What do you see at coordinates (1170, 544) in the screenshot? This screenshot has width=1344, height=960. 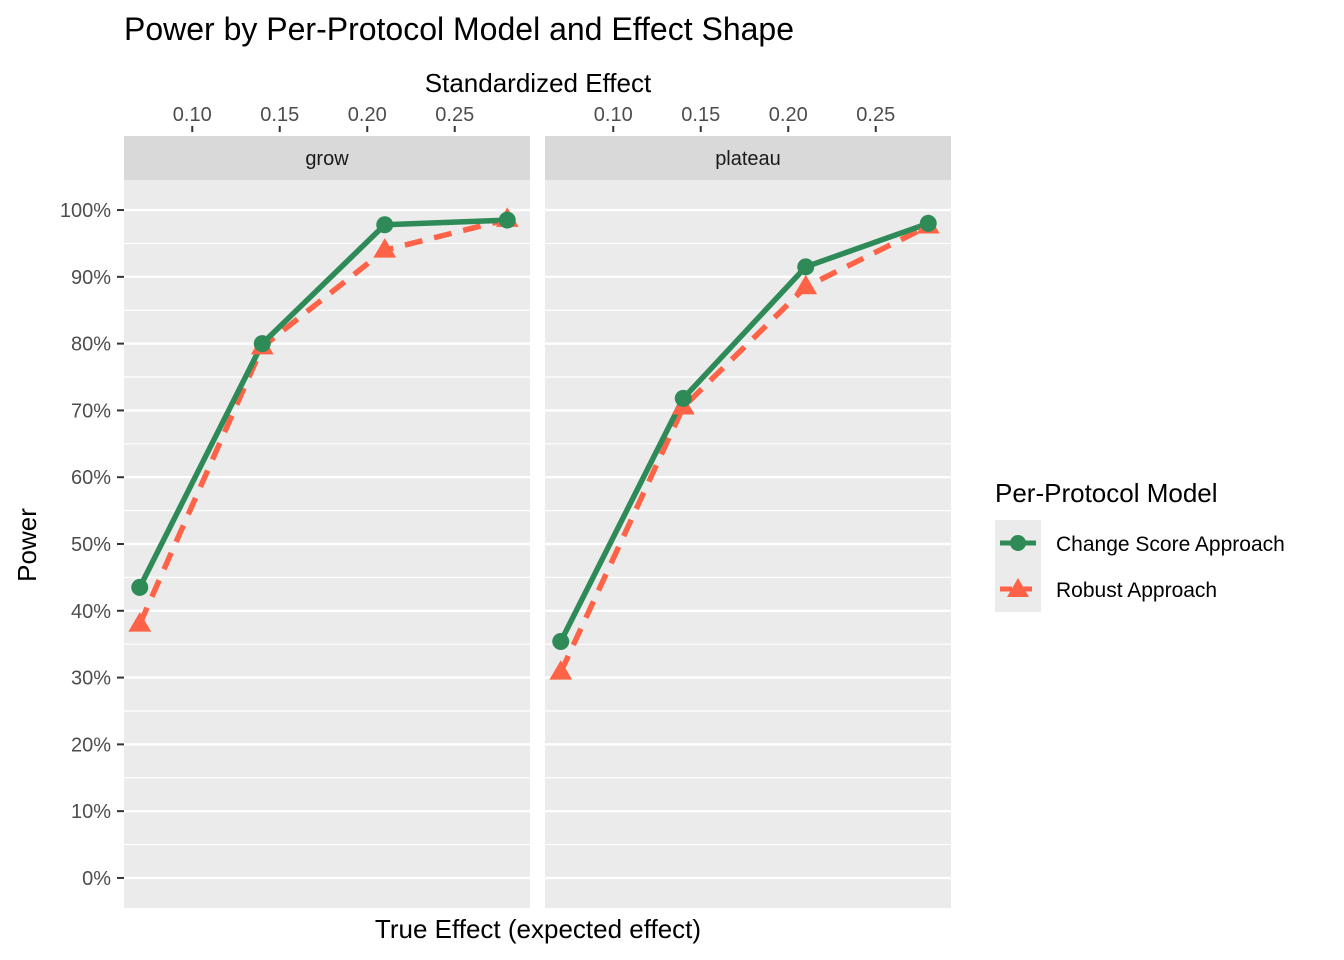 I see `legend-label-change: Change Score Approach` at bounding box center [1170, 544].